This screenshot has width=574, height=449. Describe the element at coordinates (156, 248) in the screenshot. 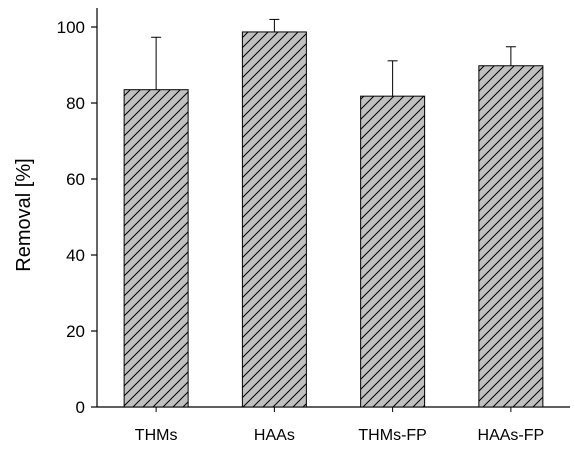

I see `bar-thms` at that location.